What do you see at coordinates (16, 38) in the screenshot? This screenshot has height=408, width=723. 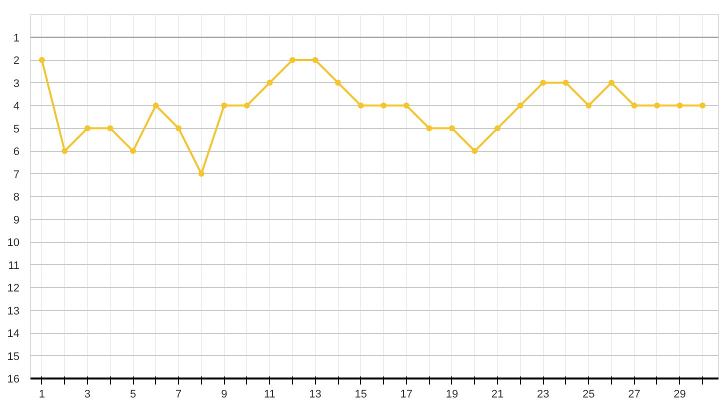 I see `y-tick-label: 1` at bounding box center [16, 38].